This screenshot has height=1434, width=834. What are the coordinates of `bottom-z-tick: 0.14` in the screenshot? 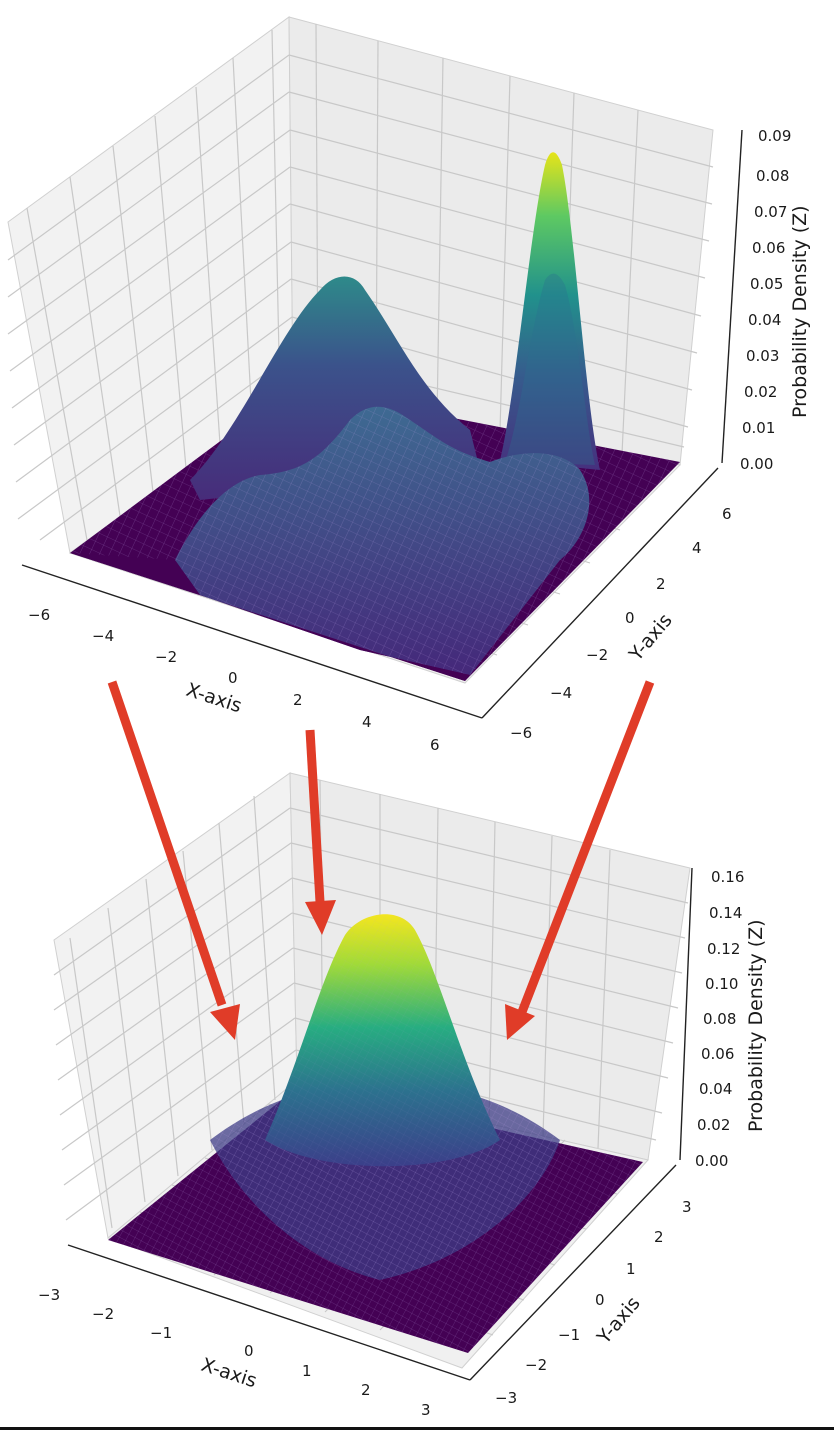 It's located at (725, 913).